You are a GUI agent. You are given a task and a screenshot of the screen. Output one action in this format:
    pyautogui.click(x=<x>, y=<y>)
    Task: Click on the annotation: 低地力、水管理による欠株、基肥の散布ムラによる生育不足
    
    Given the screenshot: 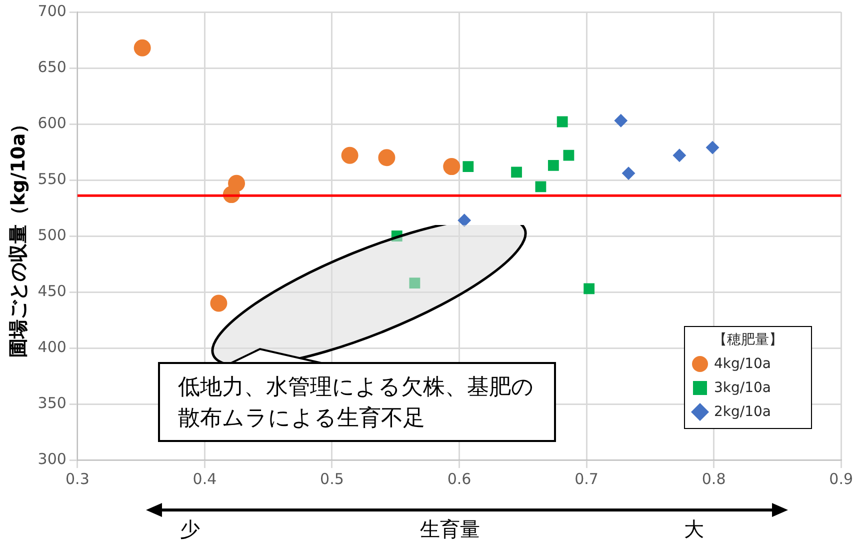 What is the action you would take?
    pyautogui.click(x=357, y=402)
    